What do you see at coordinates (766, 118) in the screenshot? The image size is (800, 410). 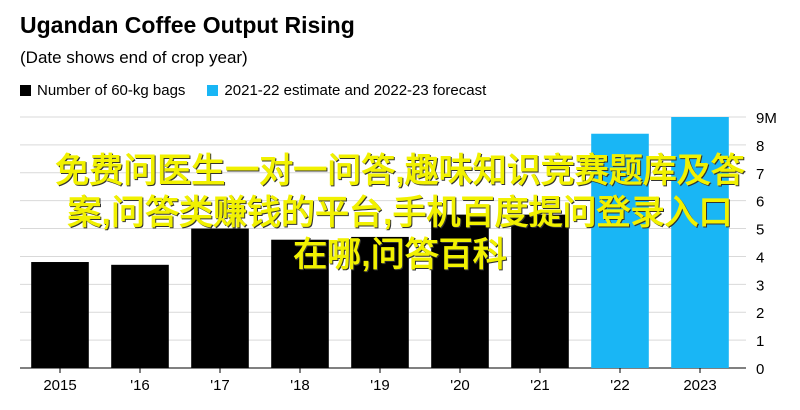 I see `y-tick-label: 9M` at bounding box center [766, 118].